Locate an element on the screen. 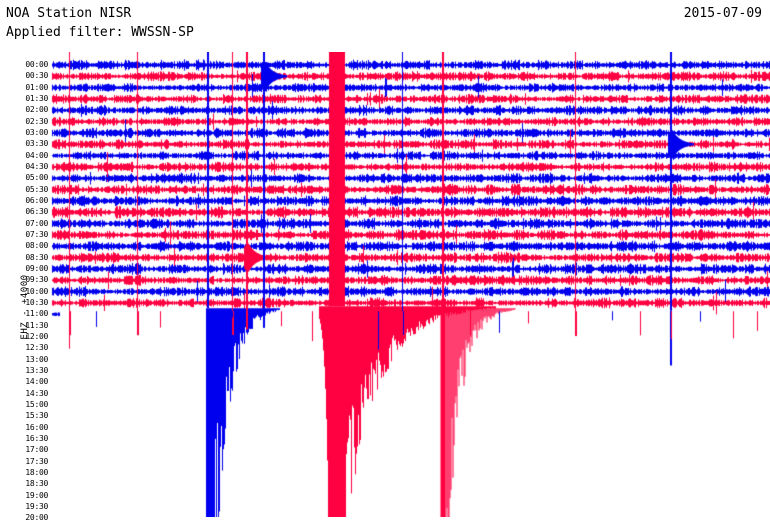 This screenshot has height=522, width=770. station-title: NOA Station NISR is located at coordinates (69, 13).